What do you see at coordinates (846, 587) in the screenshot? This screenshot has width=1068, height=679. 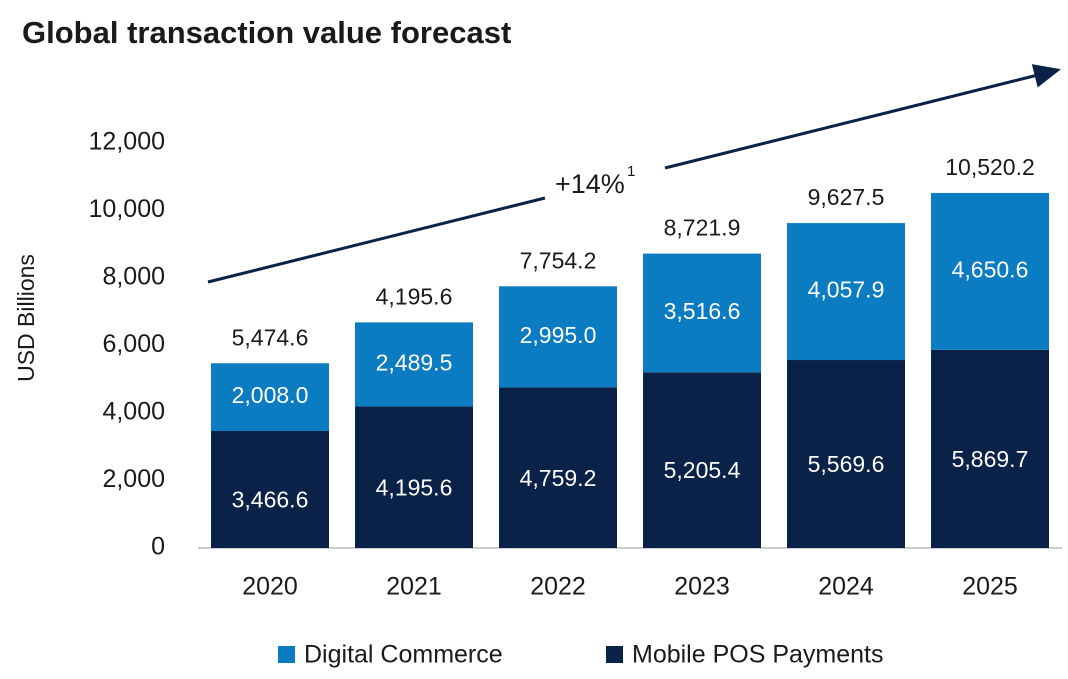 I see `x-tick-label: 2024` at bounding box center [846, 587].